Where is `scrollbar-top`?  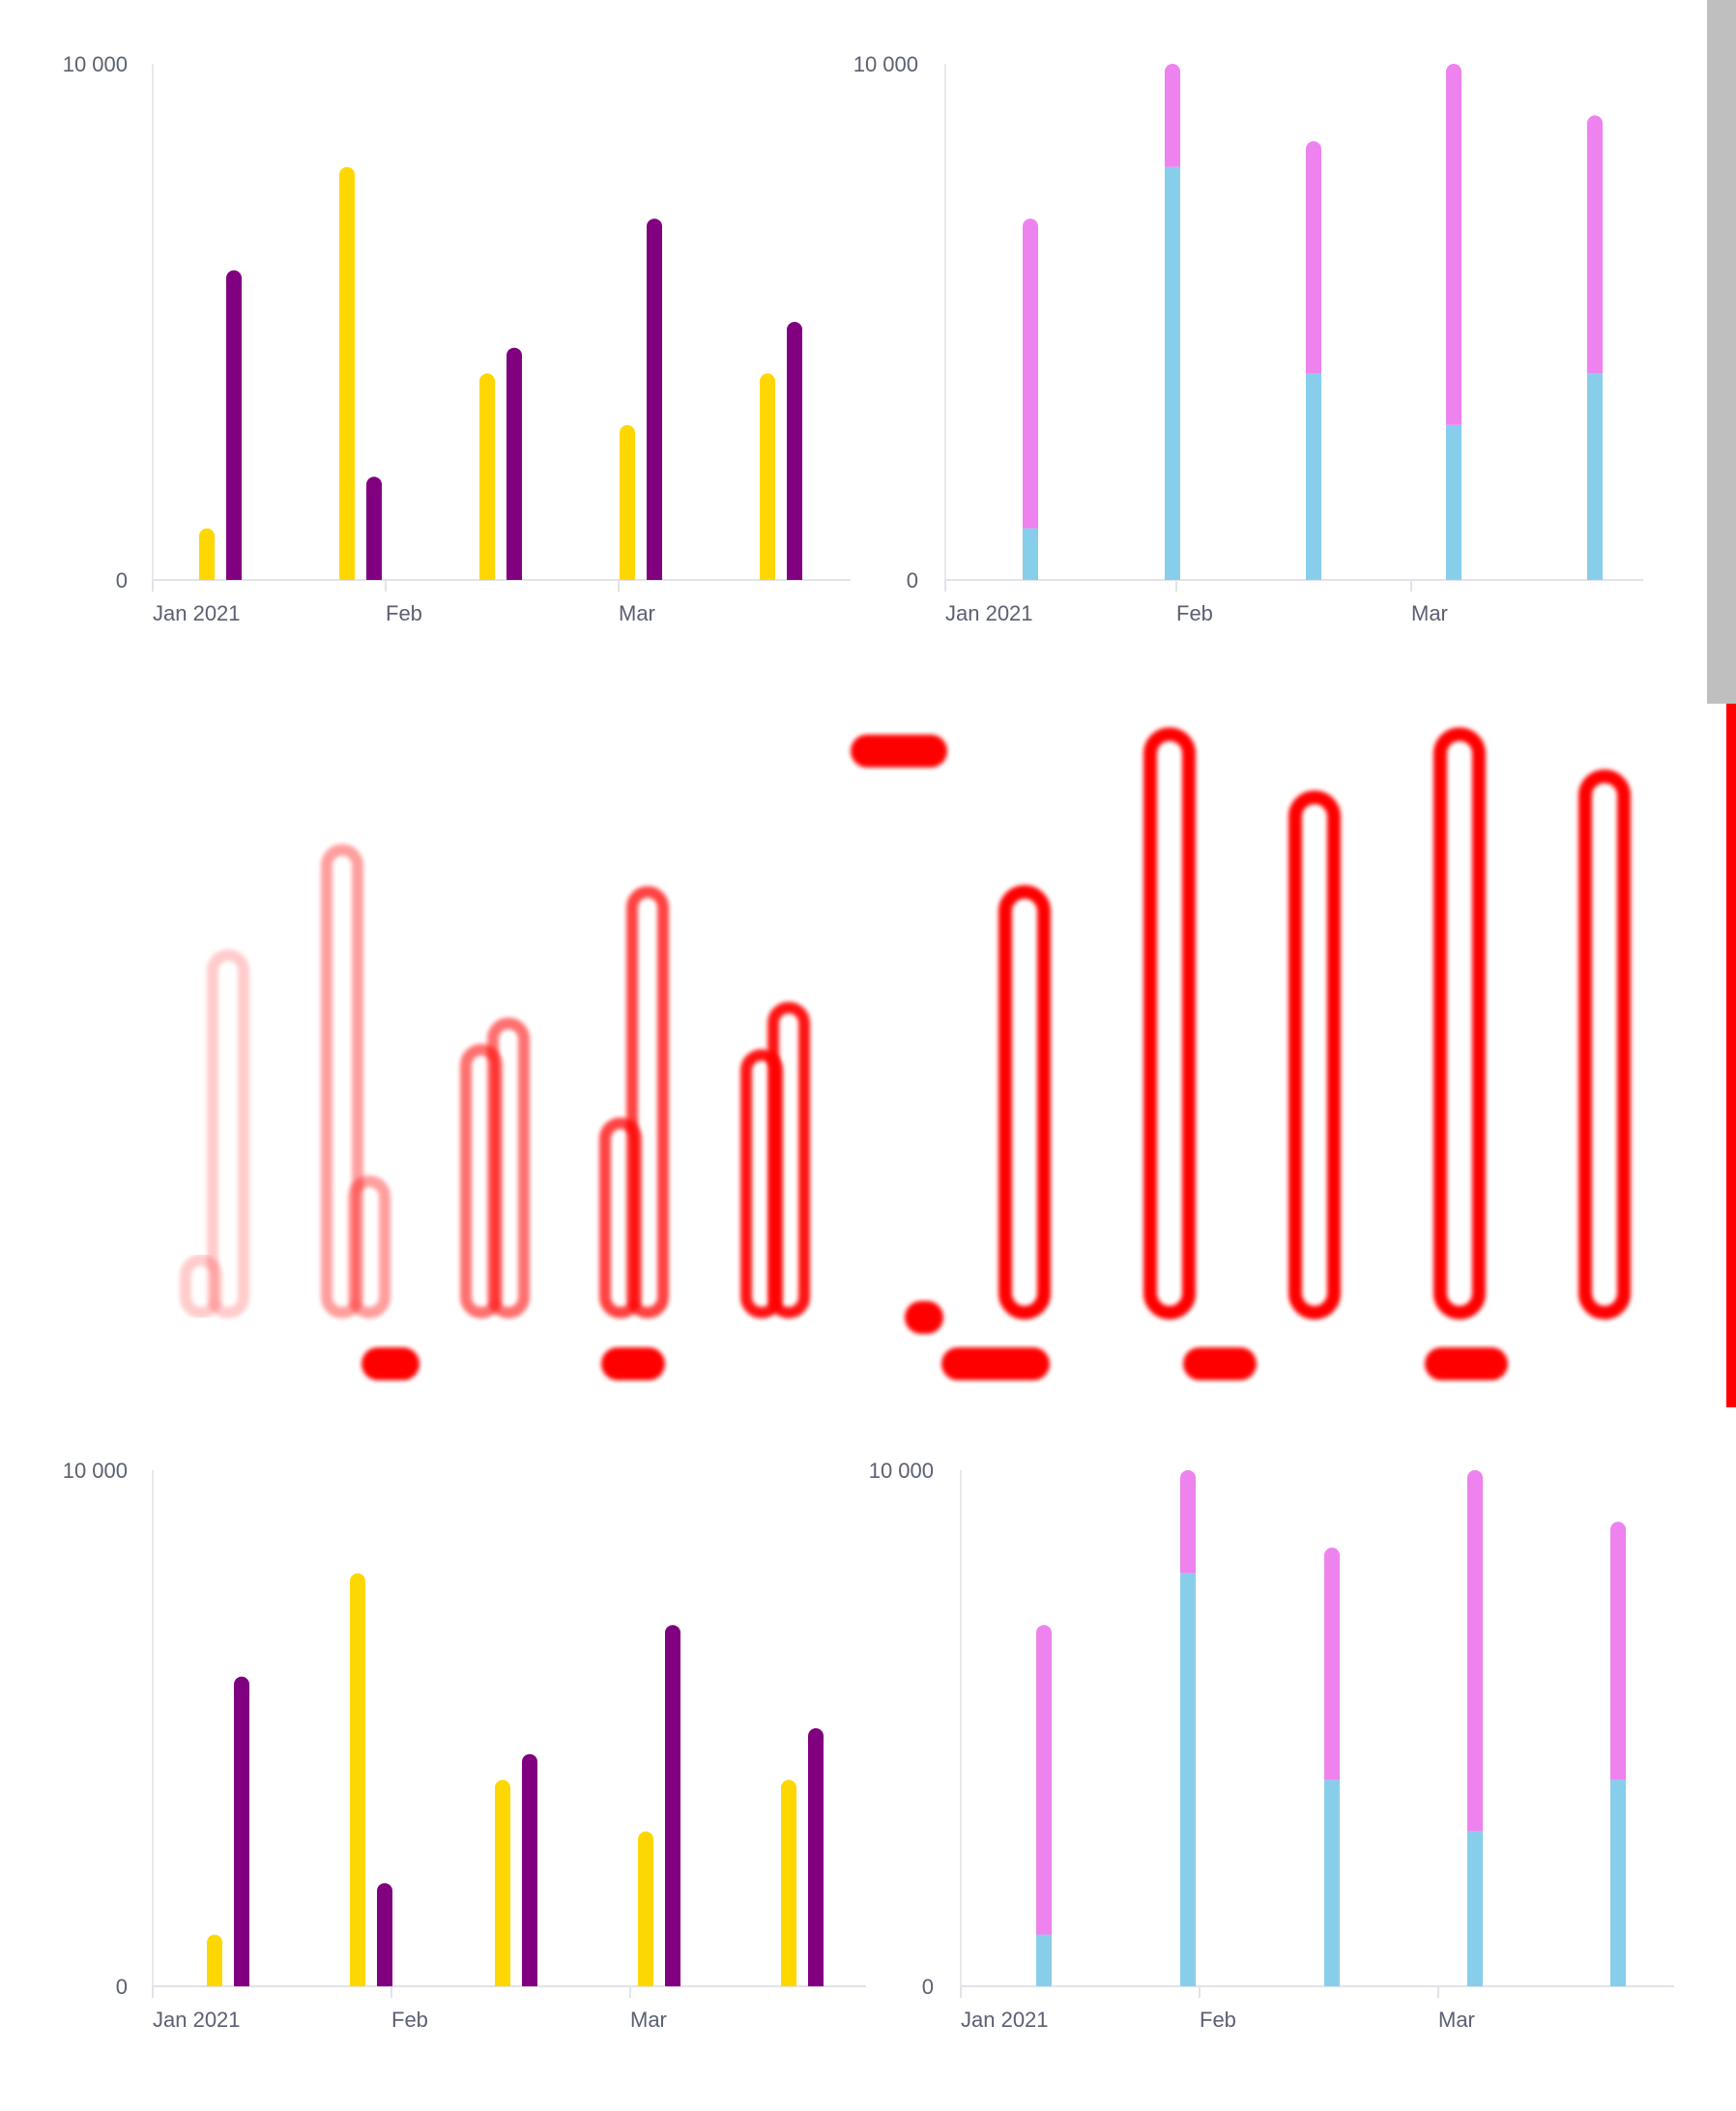 scrollbar-top is located at coordinates (1721, 352).